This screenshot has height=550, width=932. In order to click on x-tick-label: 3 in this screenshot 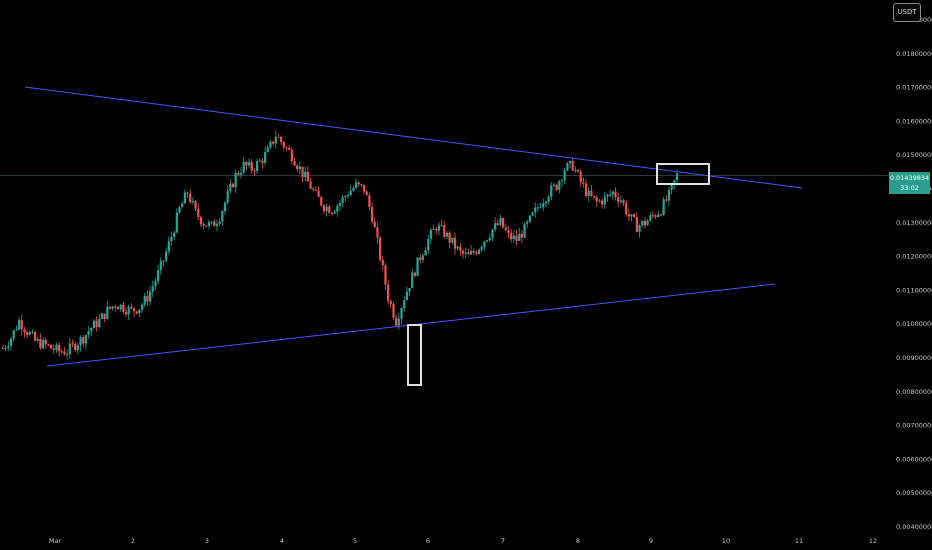, I will do `click(207, 541)`.